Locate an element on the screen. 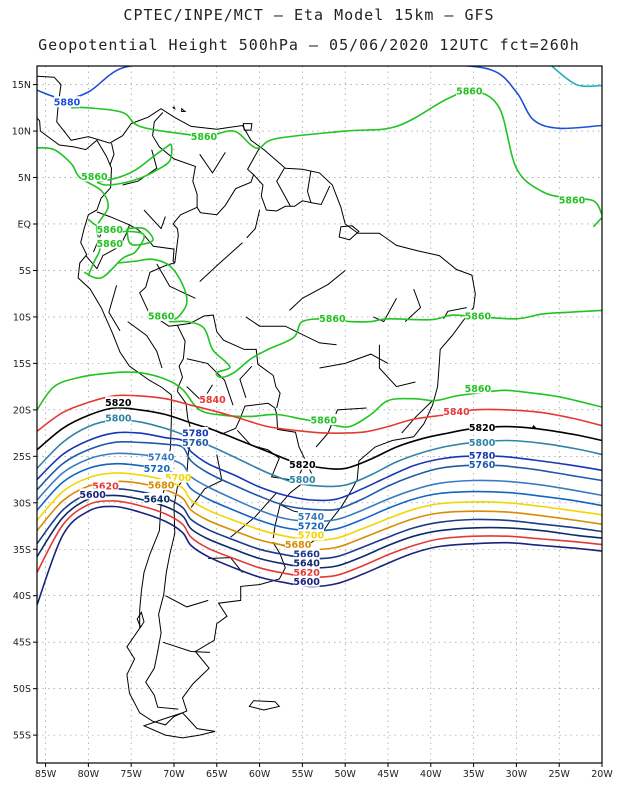 This screenshot has width=618, height=800. contour-label-5840: 5840 is located at coordinates (212, 400).